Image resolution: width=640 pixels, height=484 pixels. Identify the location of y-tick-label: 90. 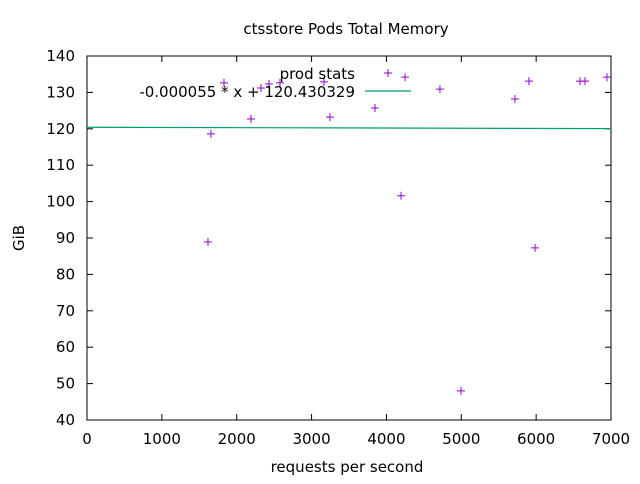
(65, 238).